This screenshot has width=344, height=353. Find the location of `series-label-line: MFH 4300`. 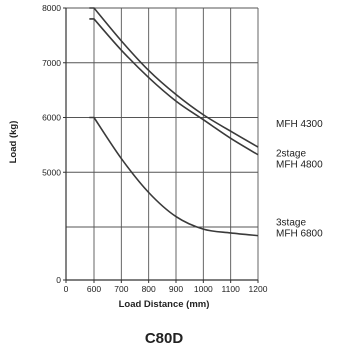

series-label-line: MFH 4300 is located at coordinates (299, 124).